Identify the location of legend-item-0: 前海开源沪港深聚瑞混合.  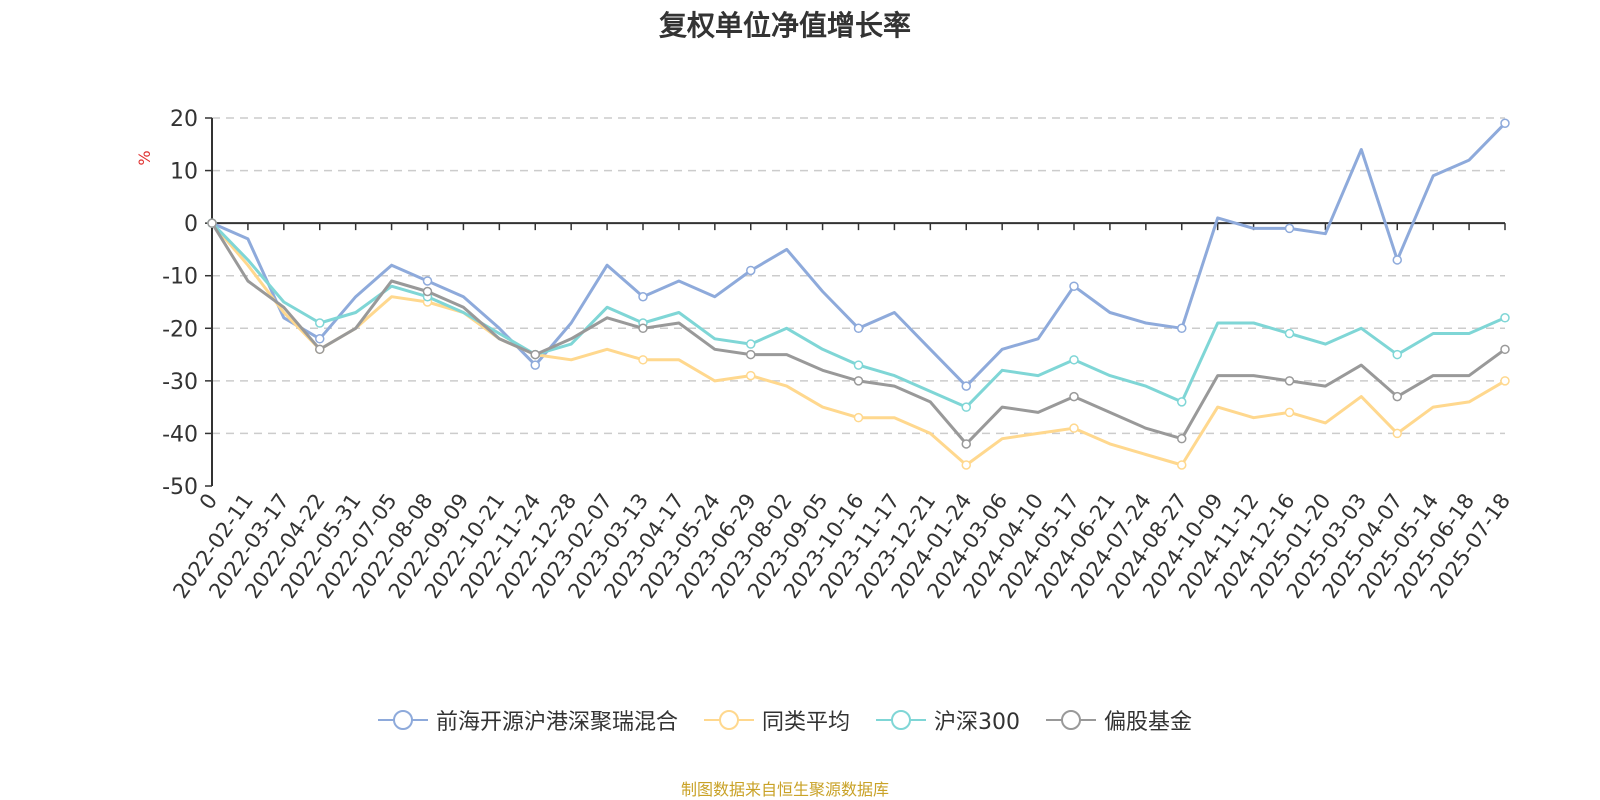
(527, 720).